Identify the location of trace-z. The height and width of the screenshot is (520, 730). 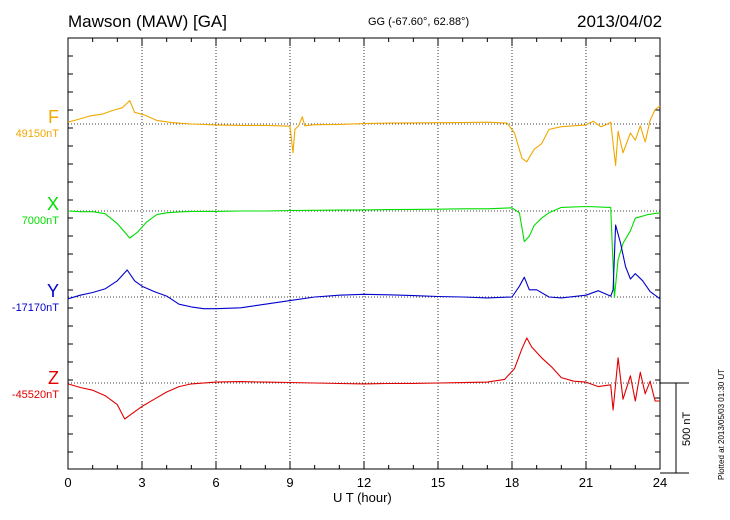
(363, 378).